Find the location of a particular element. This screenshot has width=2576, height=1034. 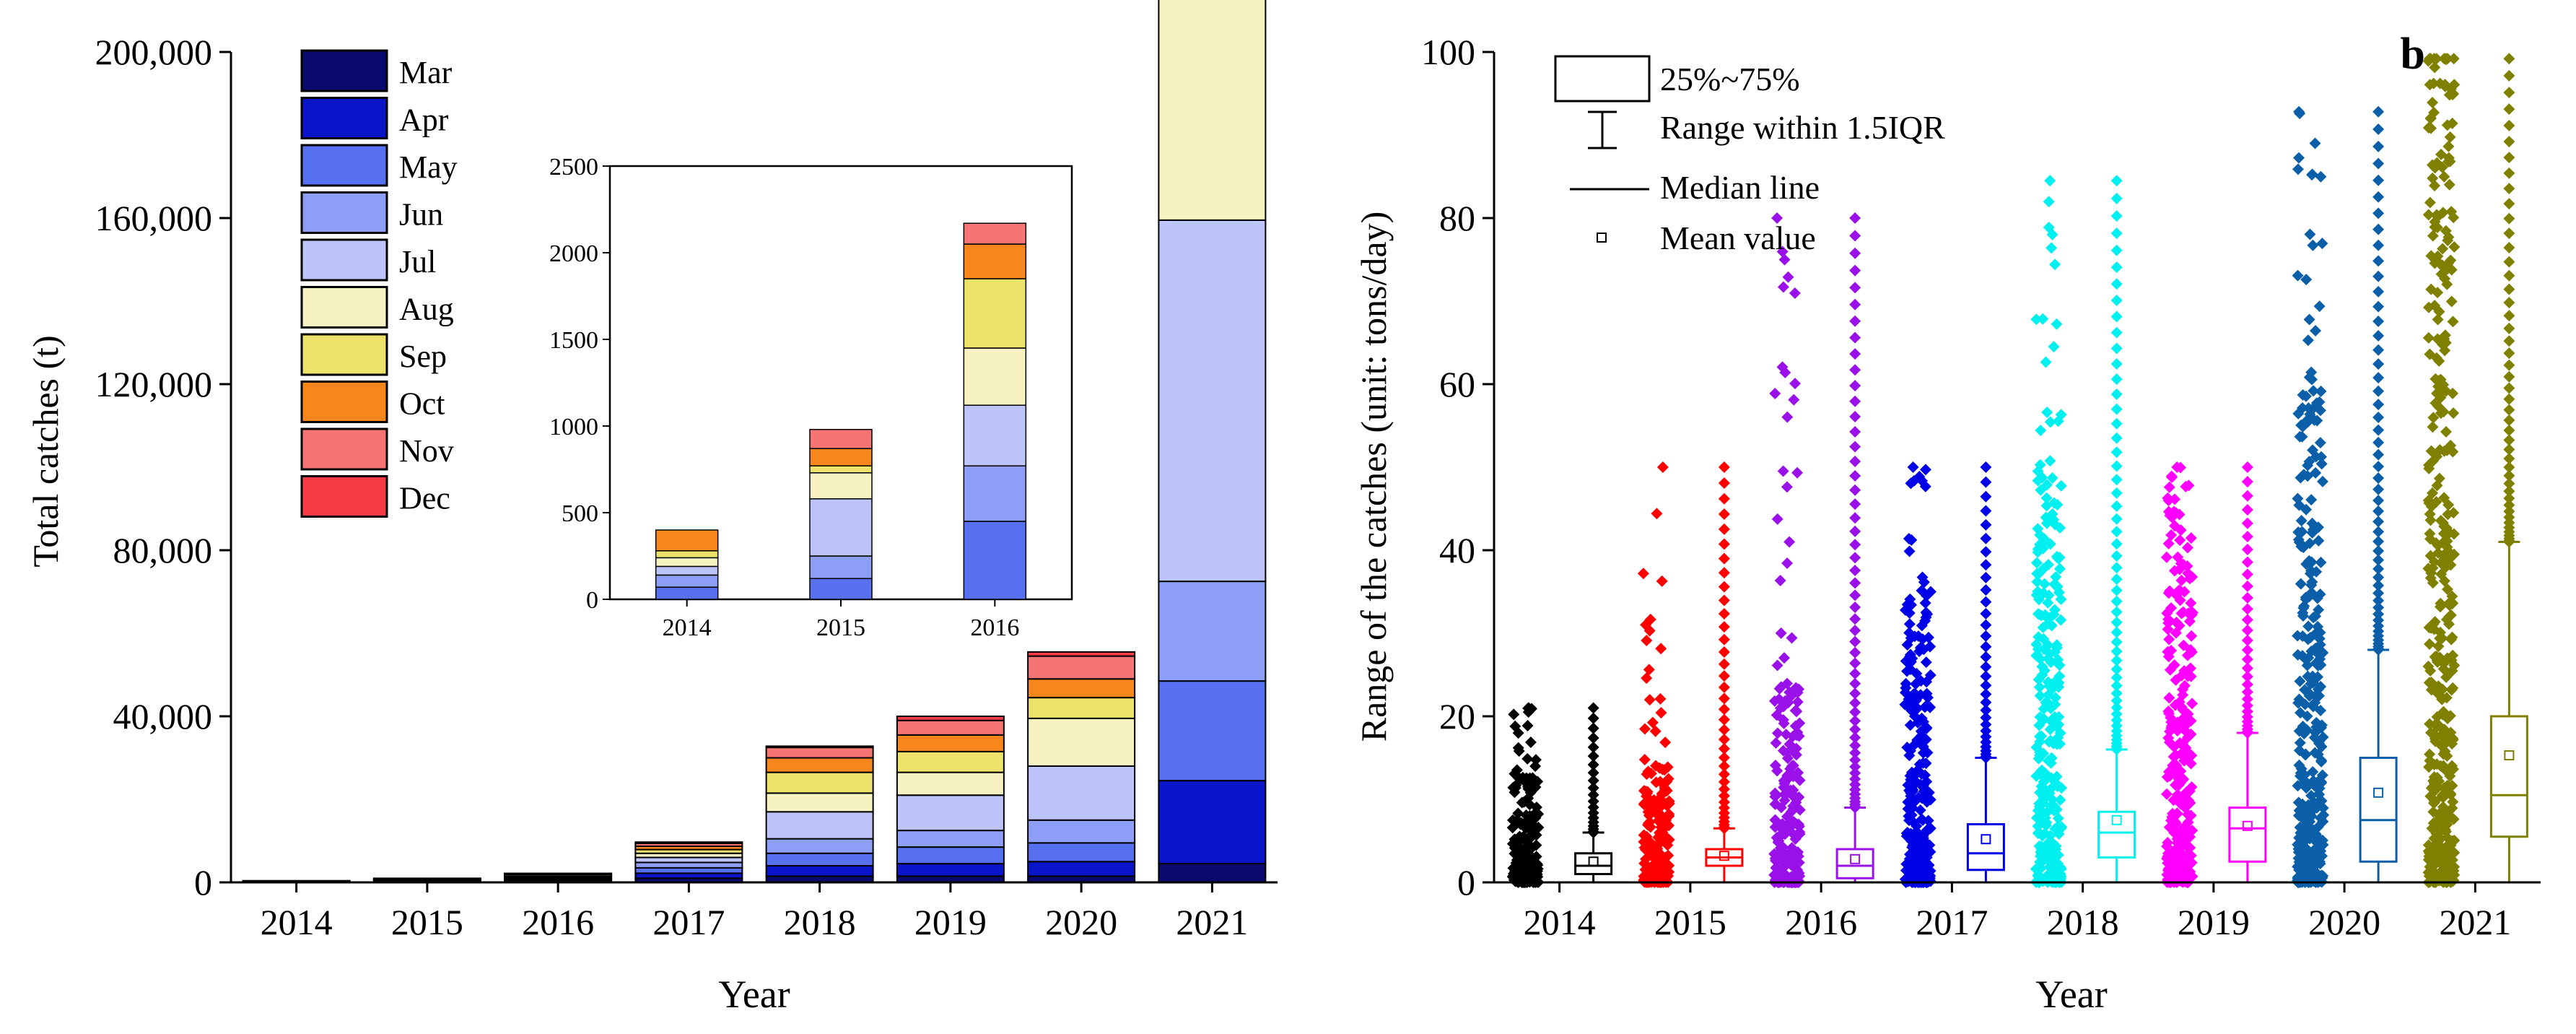

legend-label-nov: Nov is located at coordinates (426, 451).